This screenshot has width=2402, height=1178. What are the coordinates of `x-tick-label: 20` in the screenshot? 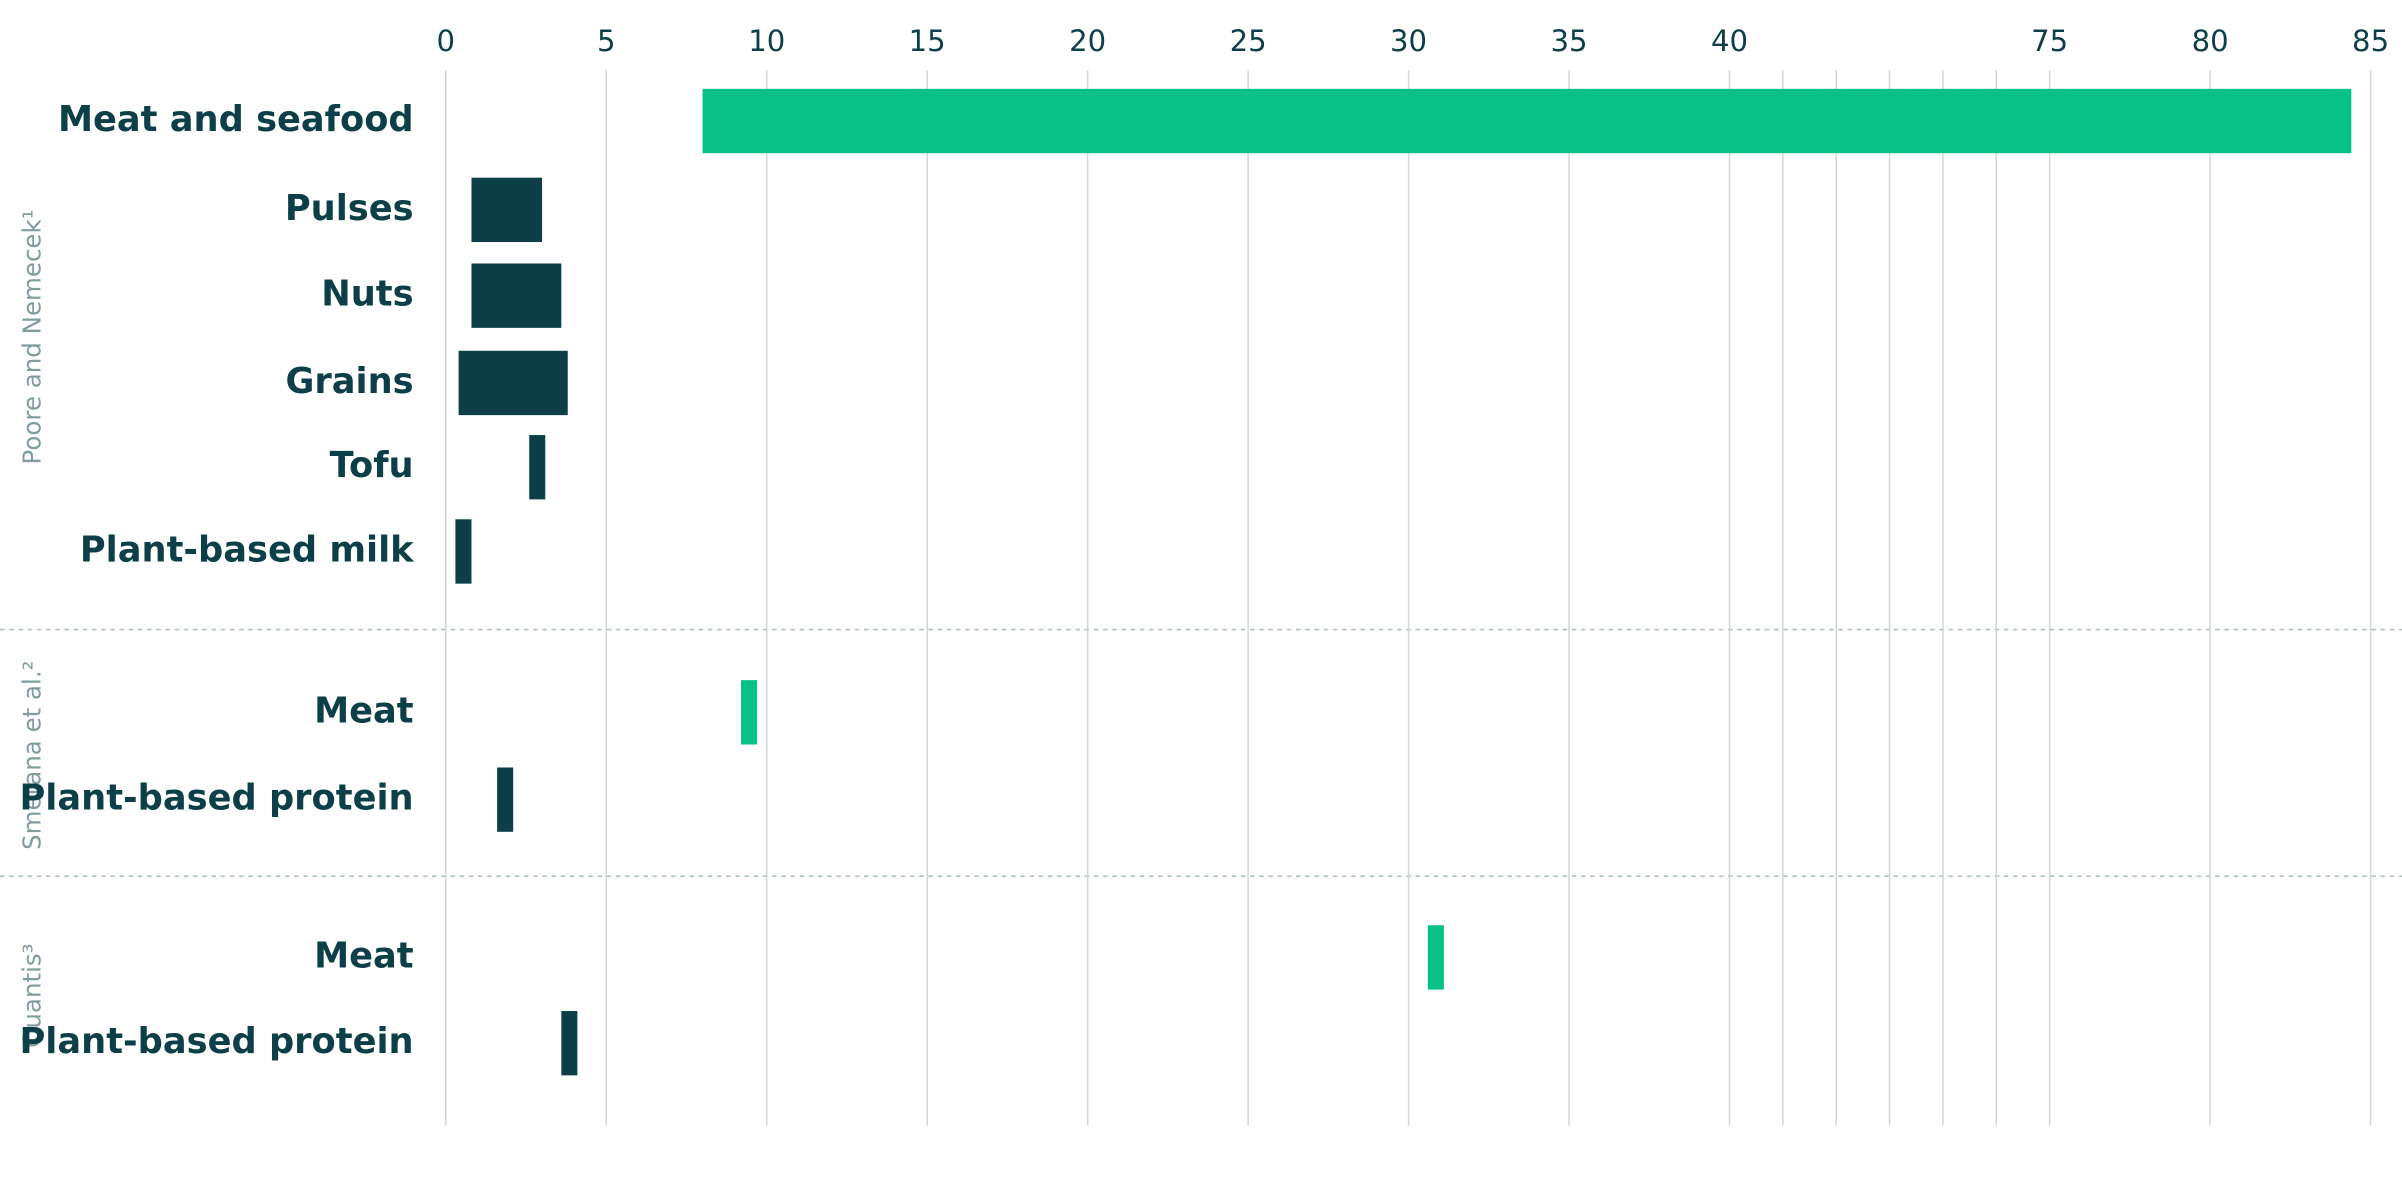 It's located at (1087, 41).